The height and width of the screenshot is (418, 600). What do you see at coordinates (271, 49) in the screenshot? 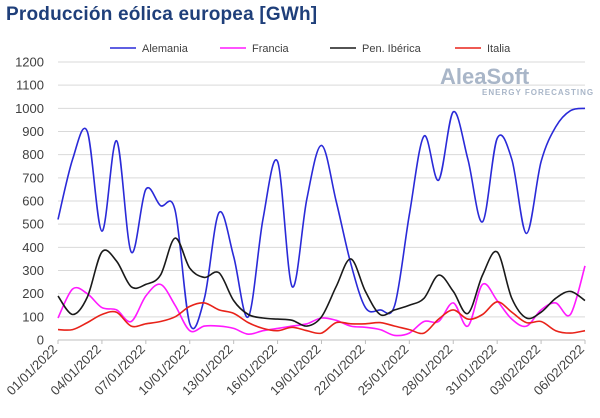
I see `legend-label-francia: Francia` at bounding box center [271, 49].